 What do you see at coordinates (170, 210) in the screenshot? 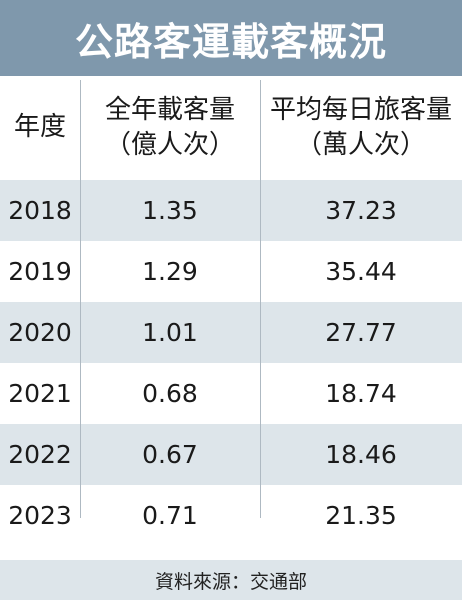
I see `cell-annual: 1.35` at bounding box center [170, 210].